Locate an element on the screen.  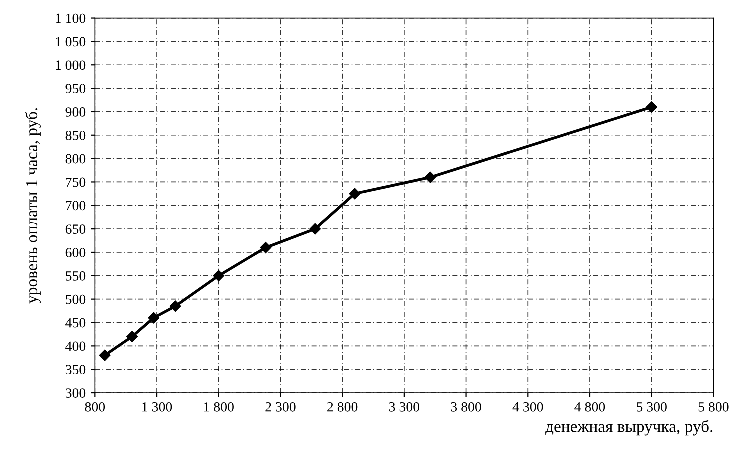
x-tick-label: 5 800 is located at coordinates (713, 407).